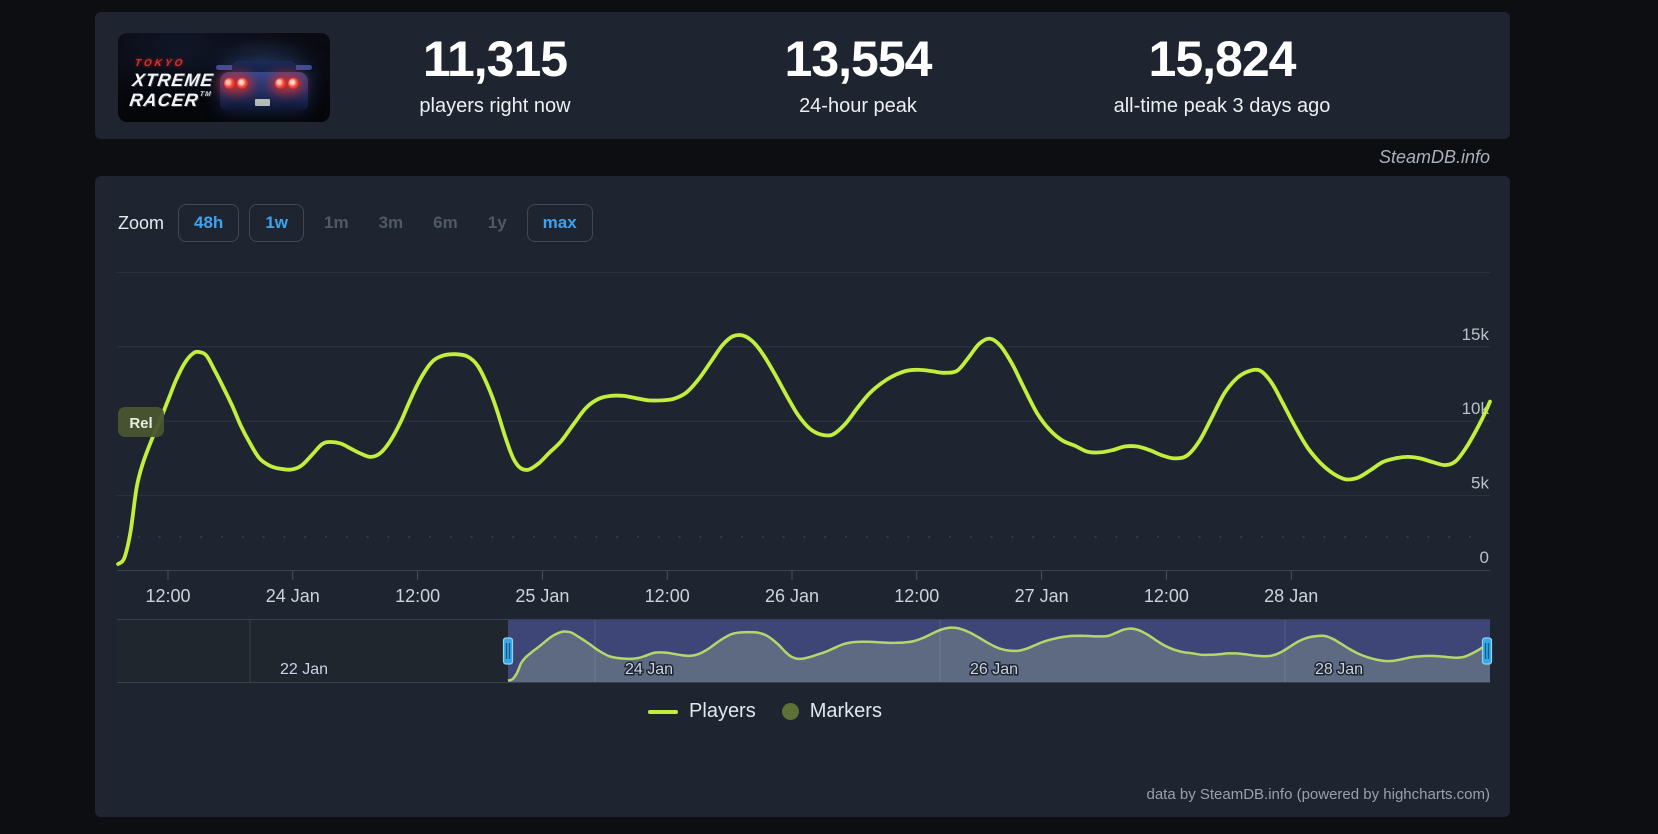 The height and width of the screenshot is (834, 1658). What do you see at coordinates (276, 223) in the screenshot?
I see `range-1w-button: 1w` at bounding box center [276, 223].